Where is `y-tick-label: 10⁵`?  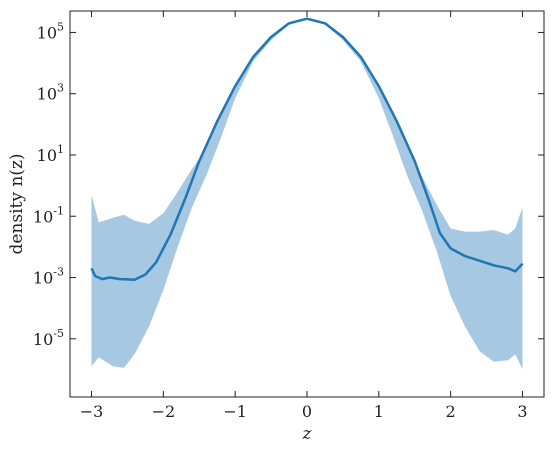 y-tick-label: 10⁵ is located at coordinates (50, 31).